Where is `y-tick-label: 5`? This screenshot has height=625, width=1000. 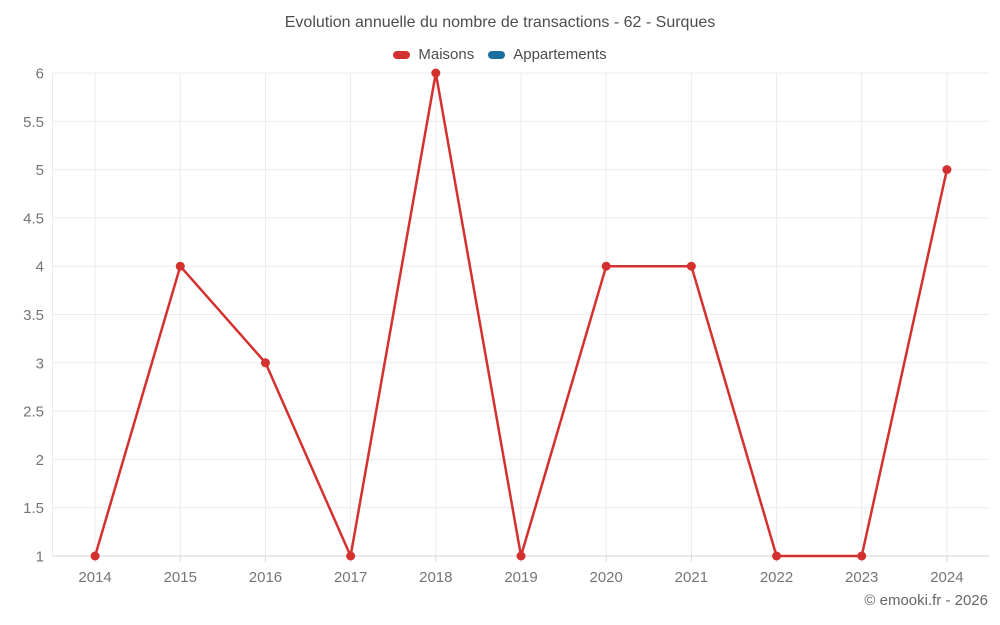 y-tick-label: 5 is located at coordinates (40, 170).